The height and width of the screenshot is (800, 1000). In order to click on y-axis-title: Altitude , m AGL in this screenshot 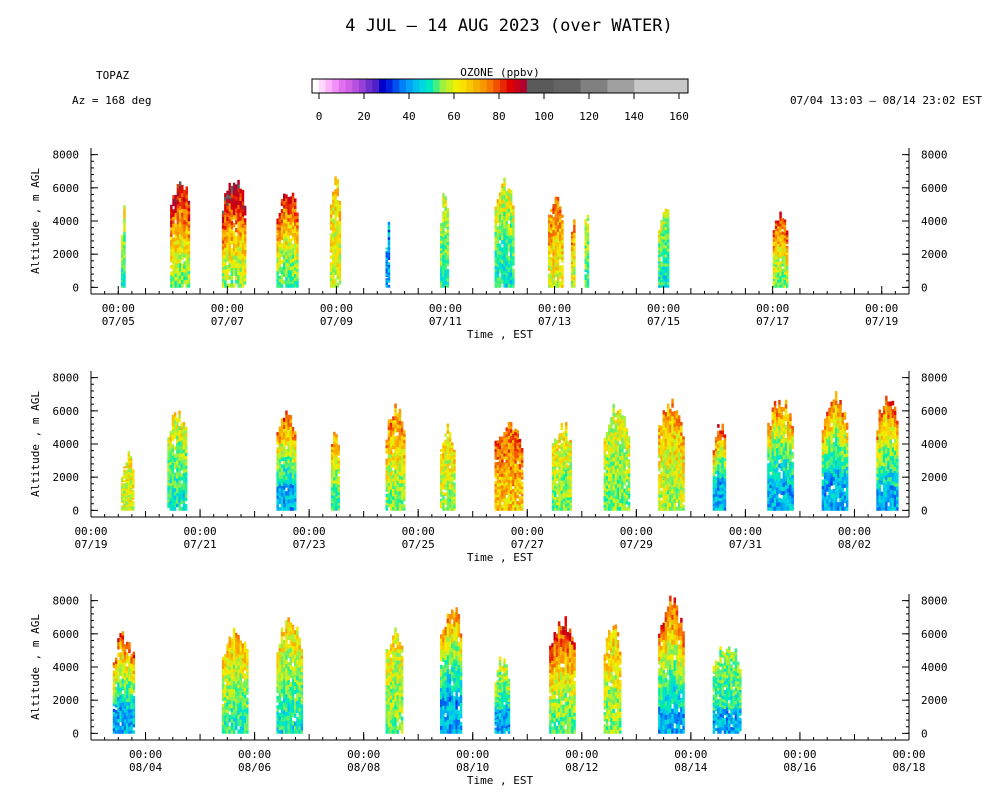, I will do `click(35, 221)`.